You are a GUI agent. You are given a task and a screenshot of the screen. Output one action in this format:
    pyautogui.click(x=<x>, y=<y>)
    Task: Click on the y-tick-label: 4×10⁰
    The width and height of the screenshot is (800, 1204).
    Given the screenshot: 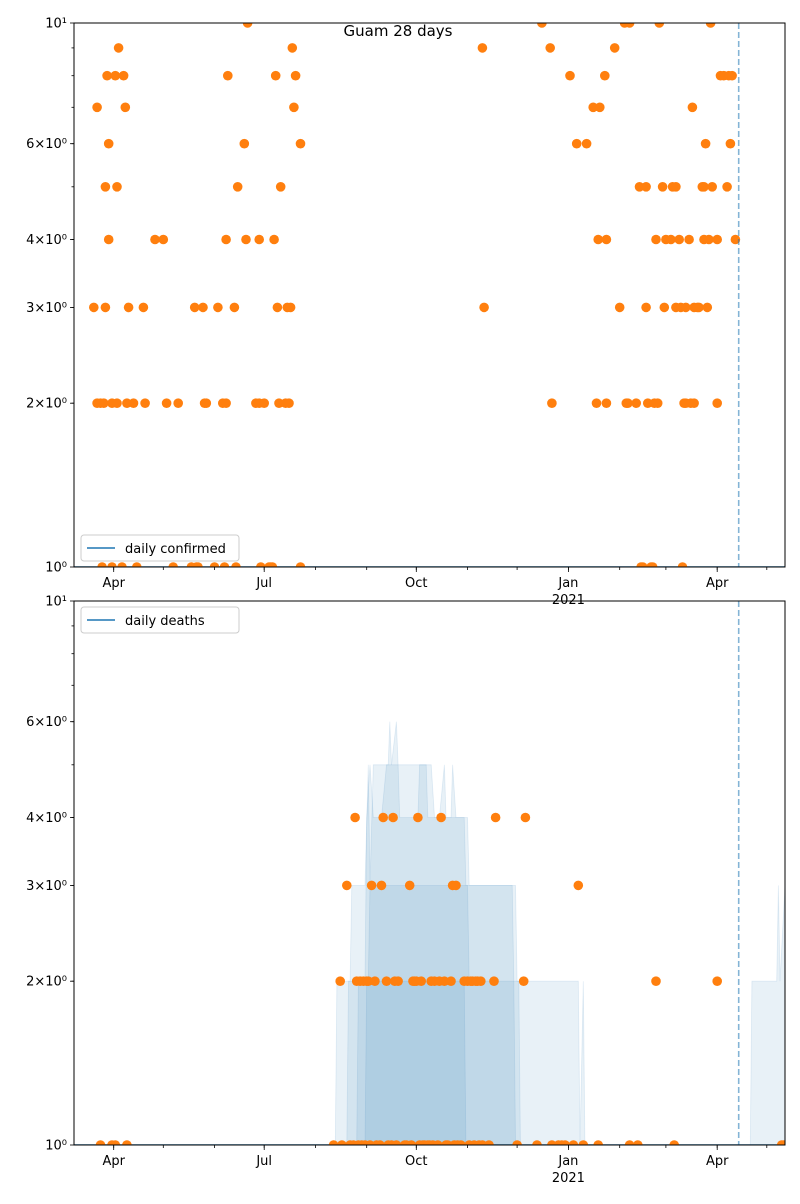 What is the action you would take?
    pyautogui.click(x=46, y=818)
    